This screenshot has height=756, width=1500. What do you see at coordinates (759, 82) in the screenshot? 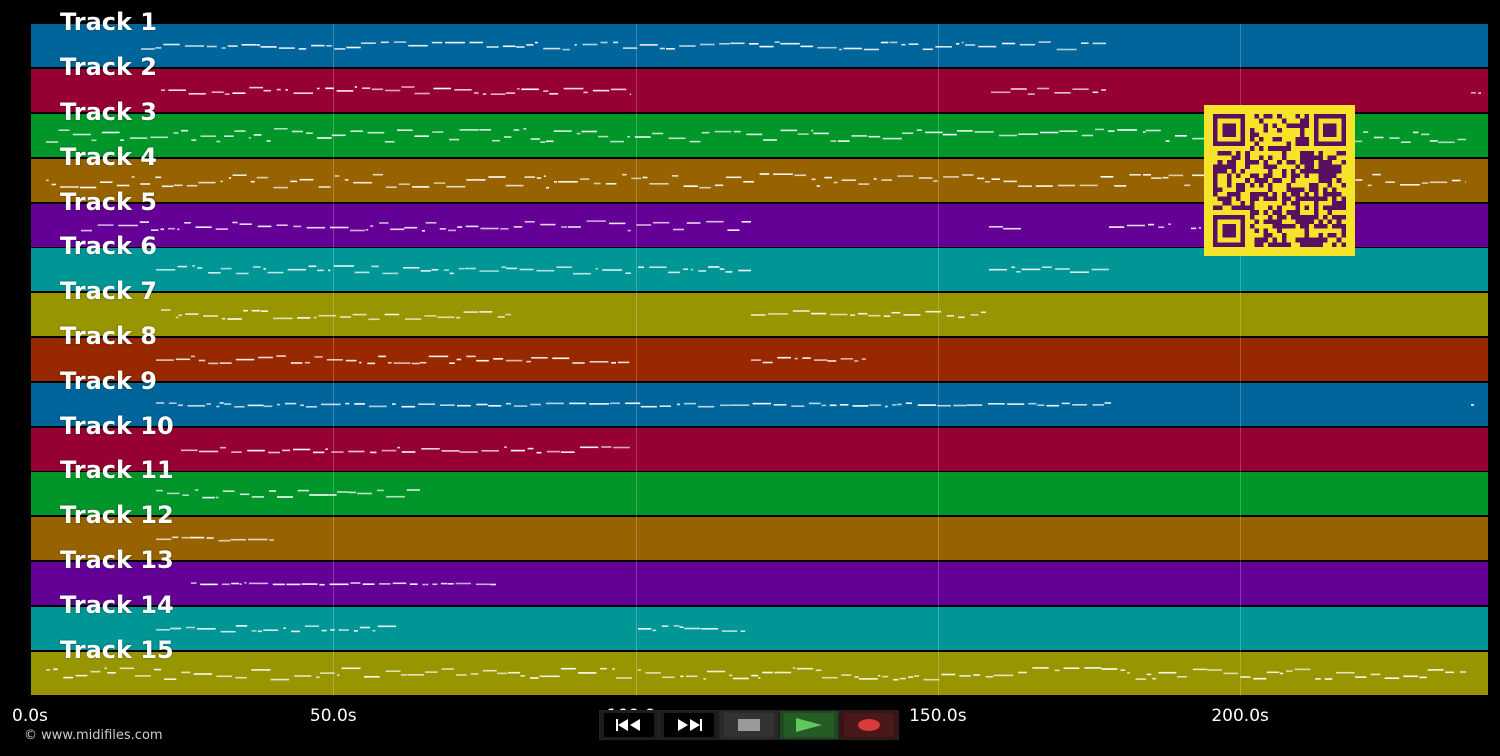
I see `track-lane-2: Track 2` at bounding box center [759, 82].